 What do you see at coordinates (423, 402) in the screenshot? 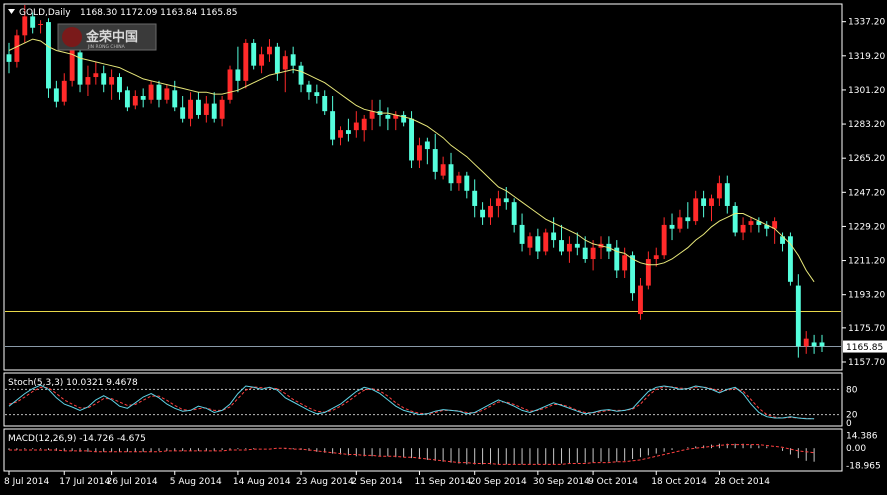
I see `stoch-panel` at bounding box center [423, 402].